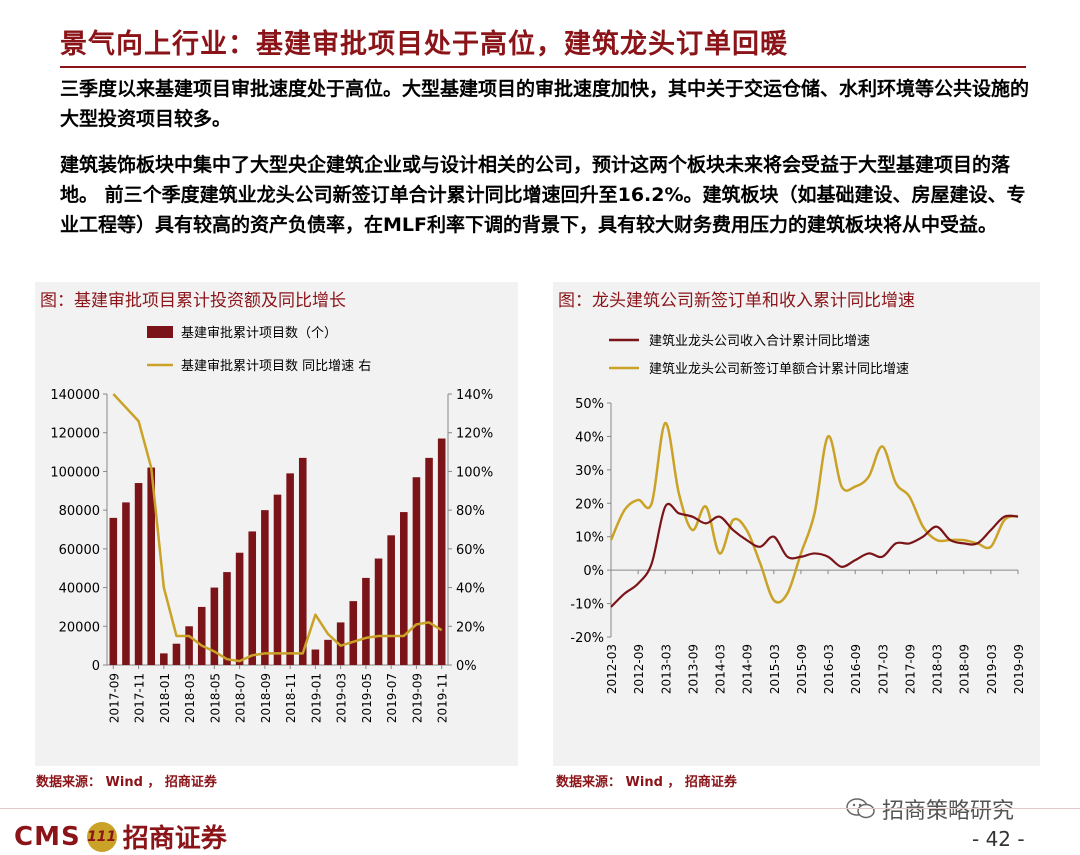 The width and height of the screenshot is (1080, 855). Describe the element at coordinates (424, 44) in the screenshot. I see `page-title: 景气向上行业：基建审批项目处于高位，建筑龙头订单回暖` at that location.